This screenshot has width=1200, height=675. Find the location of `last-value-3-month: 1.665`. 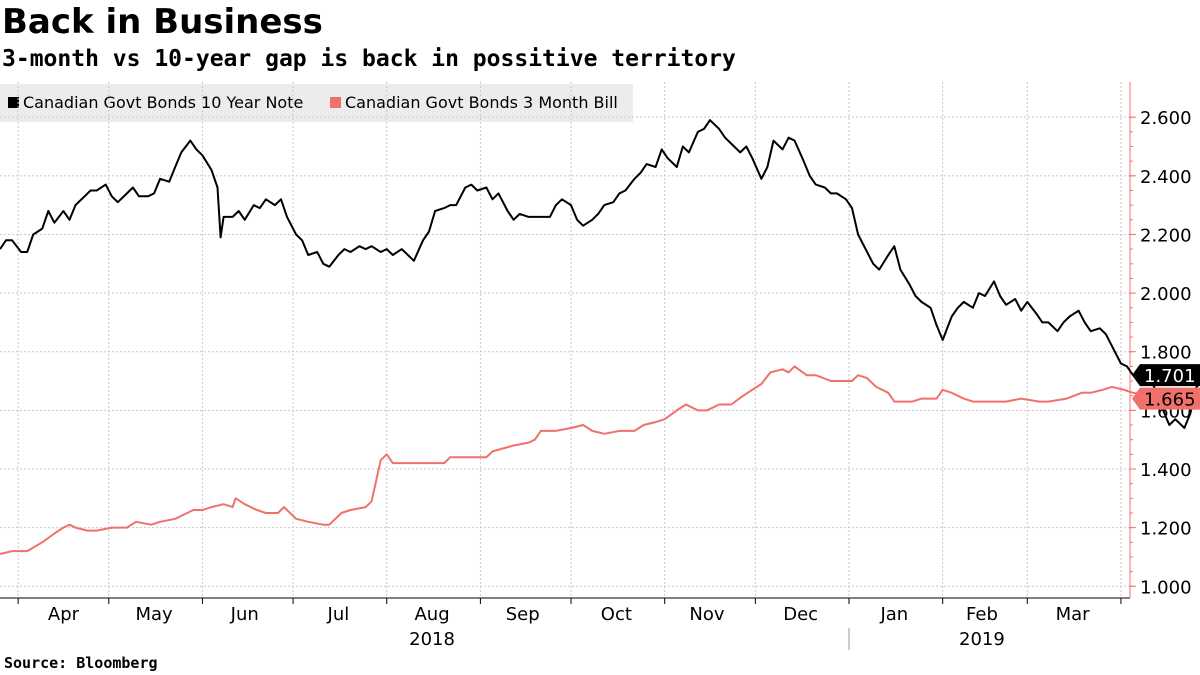

last-value-3-month: 1.665 is located at coordinates (1166, 399).